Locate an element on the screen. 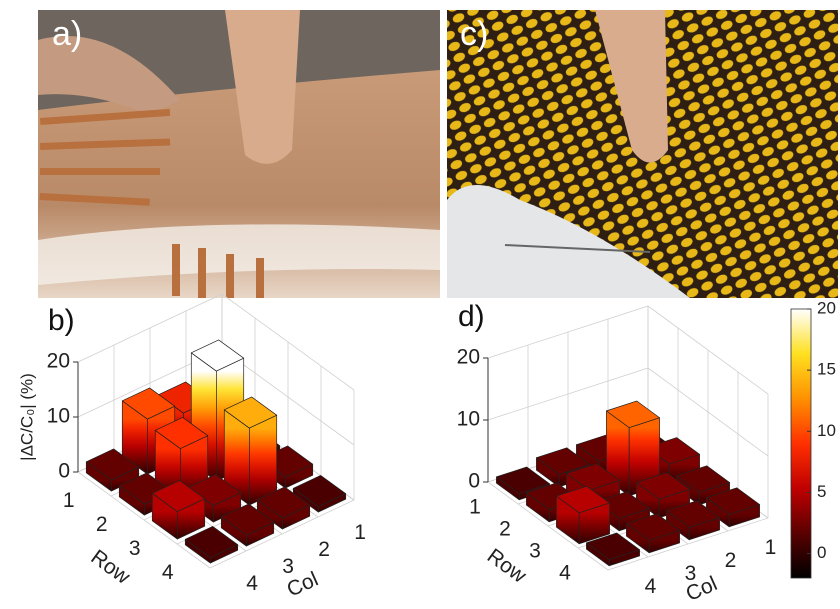  bar-front is located at coordinates (263, 460).